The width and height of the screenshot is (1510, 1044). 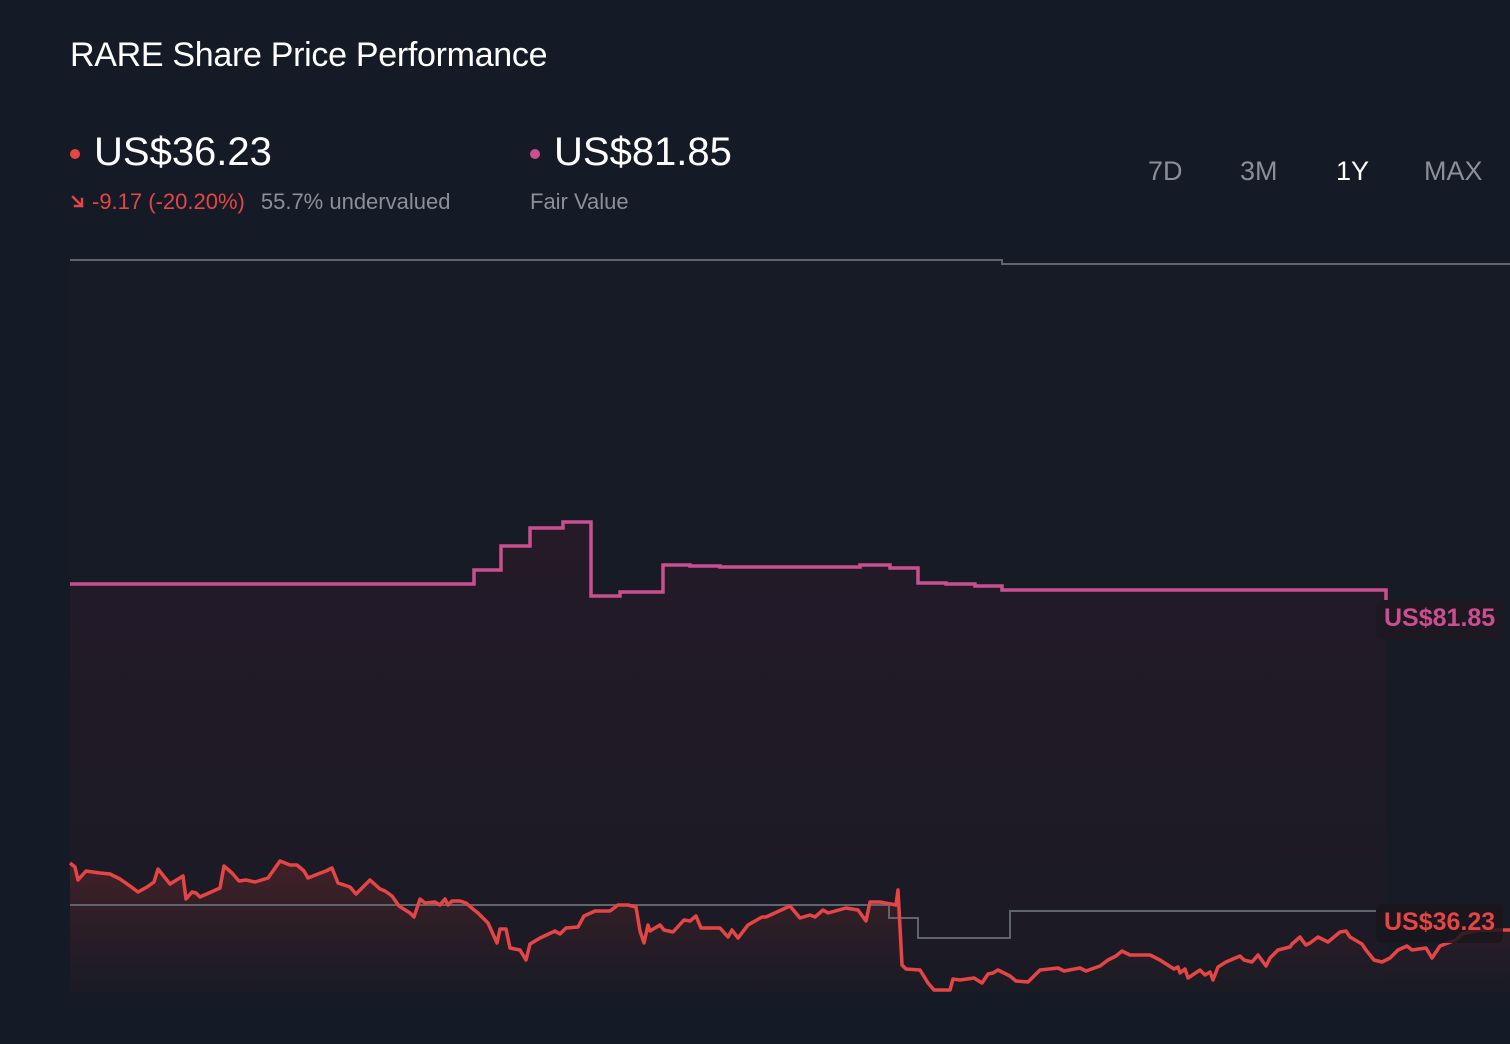 What do you see at coordinates (1440, 619) in the screenshot?
I see `fair-value-tag: US$81.85` at bounding box center [1440, 619].